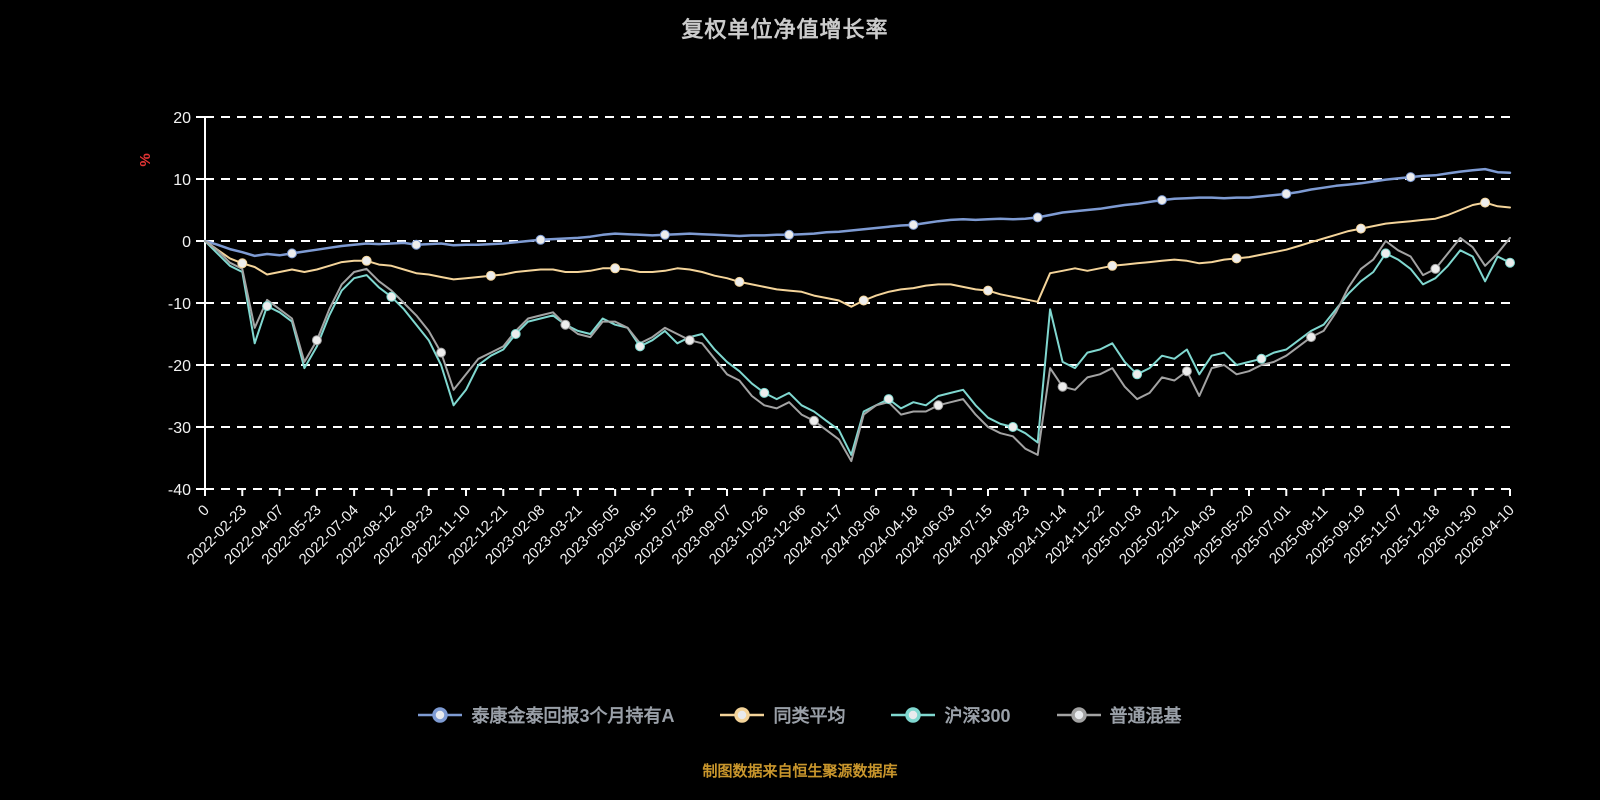 The width and height of the screenshot is (1600, 800). I want to click on legend-item-3: 普通混基, so click(1119, 715).